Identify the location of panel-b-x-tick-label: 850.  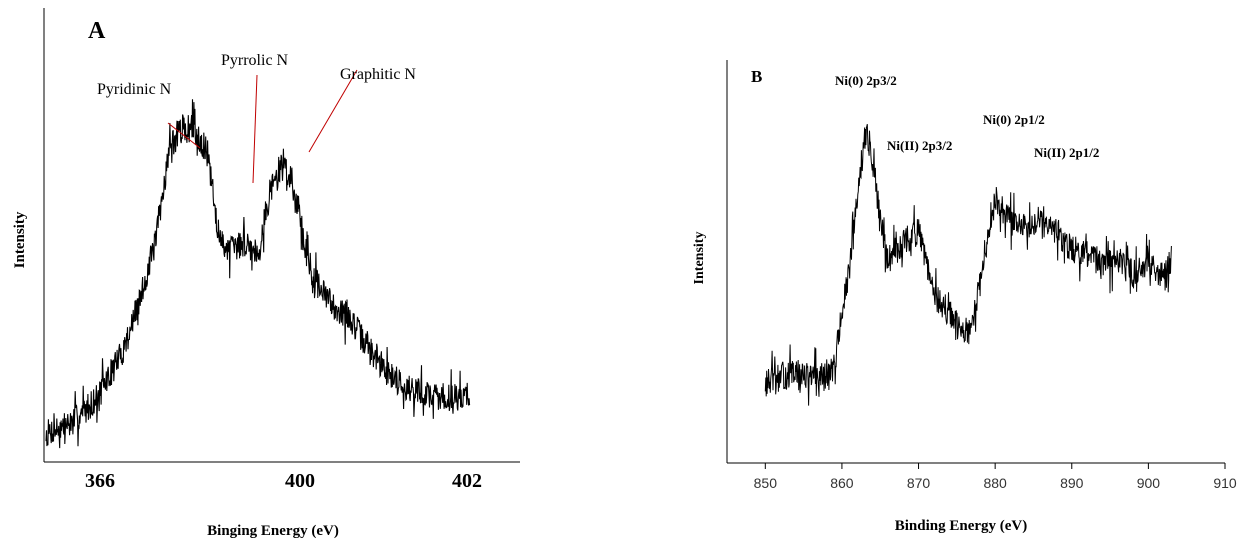
(766, 483).